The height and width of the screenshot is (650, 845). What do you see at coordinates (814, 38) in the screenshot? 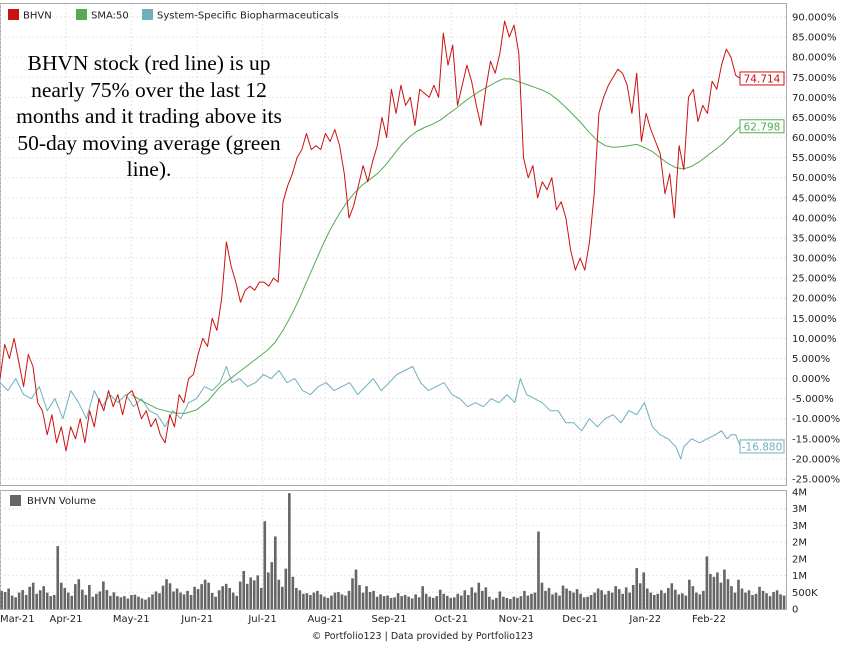
I see `price-y-tick-label: 85.000%` at bounding box center [814, 38].